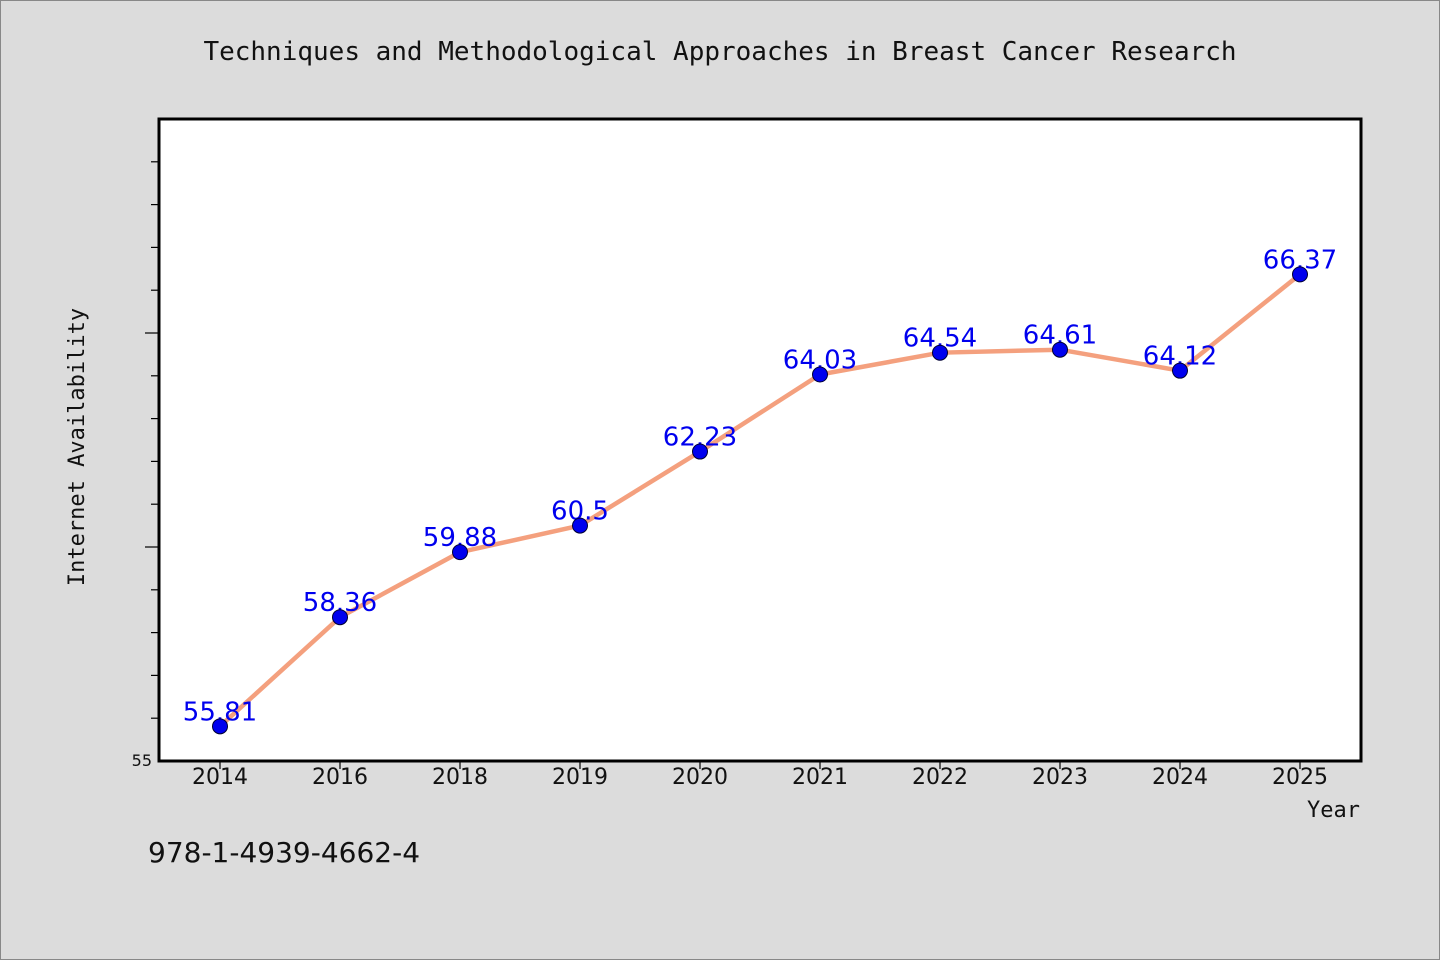 The image size is (1440, 960). Describe the element at coordinates (1333, 810) in the screenshot. I see `x-axis-label: Year` at that location.